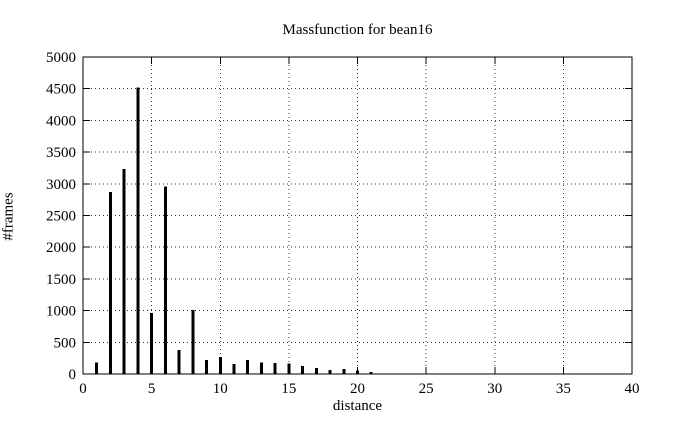 The height and width of the screenshot is (429, 685). What do you see at coordinates (494, 389) in the screenshot?
I see `x-tick-label: 30` at bounding box center [494, 389].